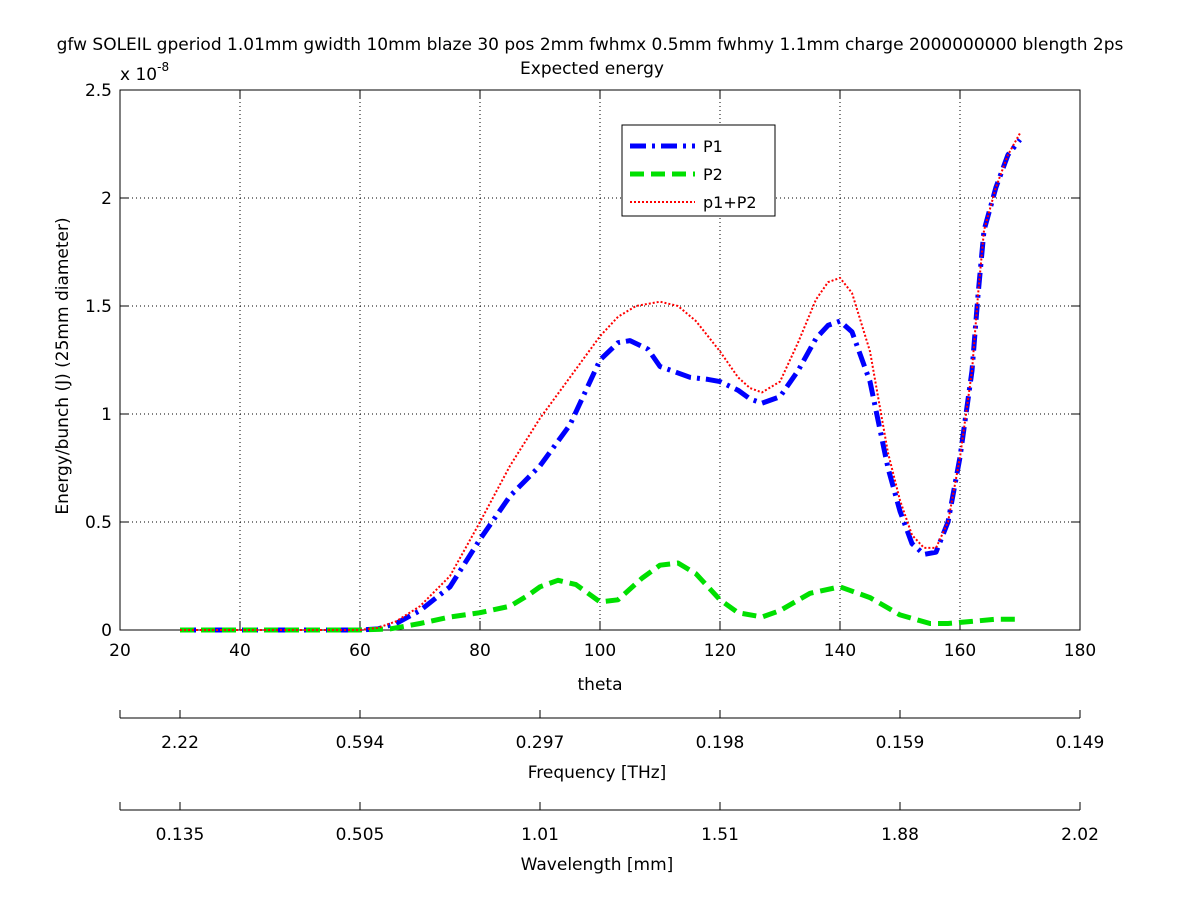 The height and width of the screenshot is (901, 1200). What do you see at coordinates (106, 199) in the screenshot?
I see `y-tick-label: 2` at bounding box center [106, 199].